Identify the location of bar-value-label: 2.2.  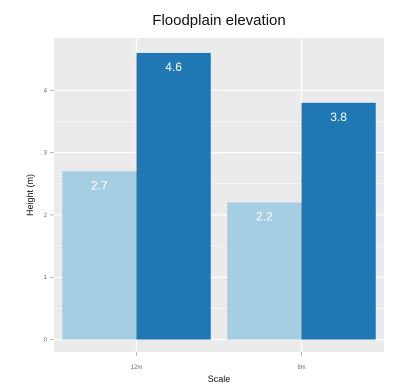
(264, 216).